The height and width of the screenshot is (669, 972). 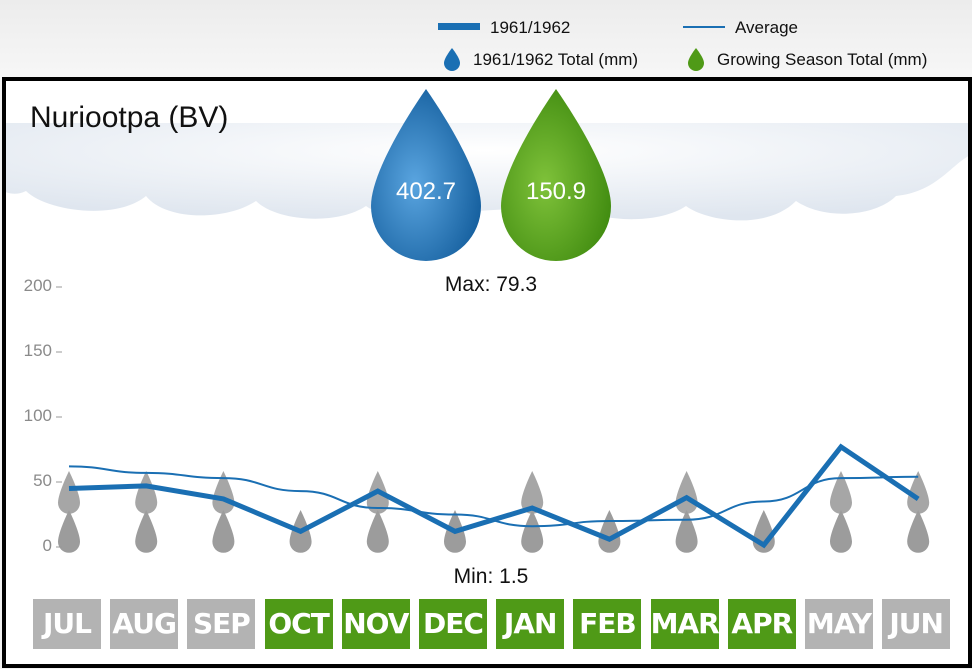 What do you see at coordinates (129, 117) in the screenshot?
I see `station-title: Nuriootpa (BV)` at bounding box center [129, 117].